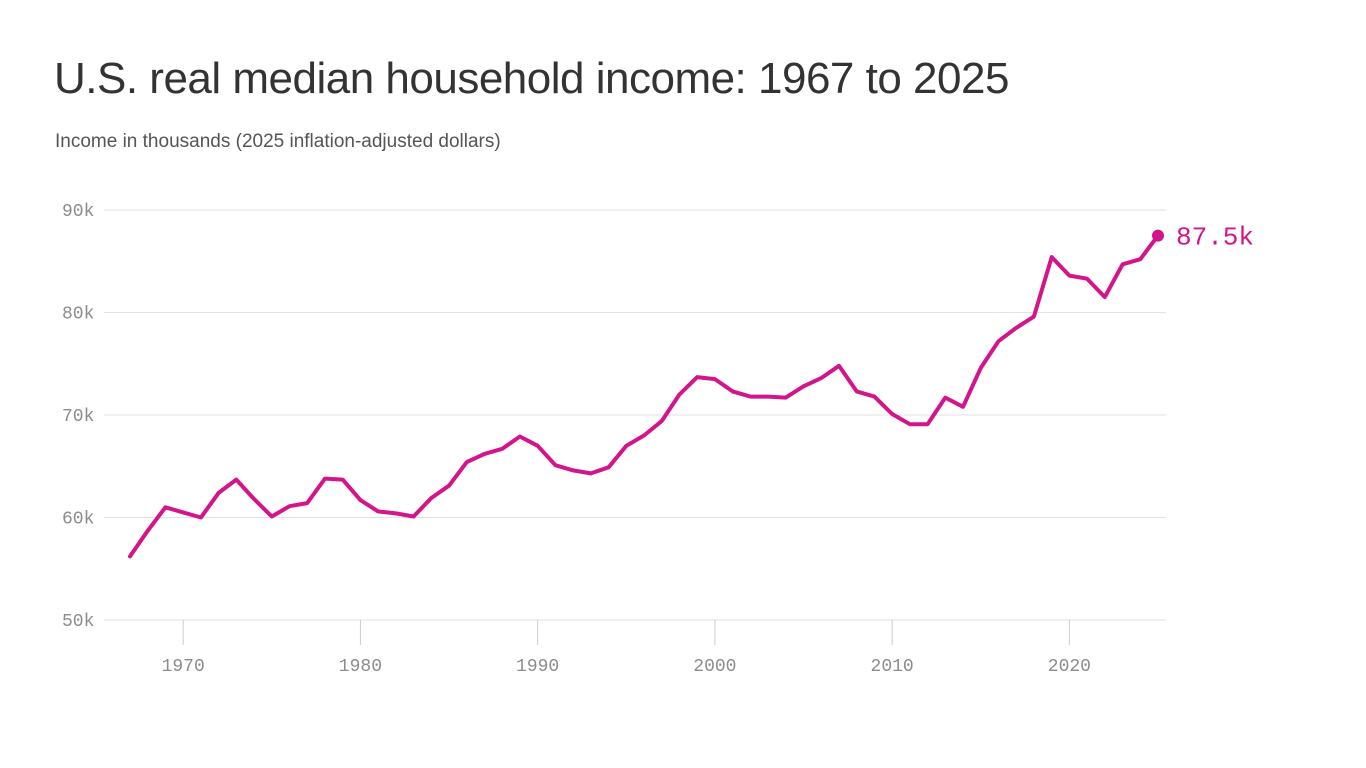 This screenshot has width=1366, height=768. I want to click on end-point-marker, so click(1158, 235).